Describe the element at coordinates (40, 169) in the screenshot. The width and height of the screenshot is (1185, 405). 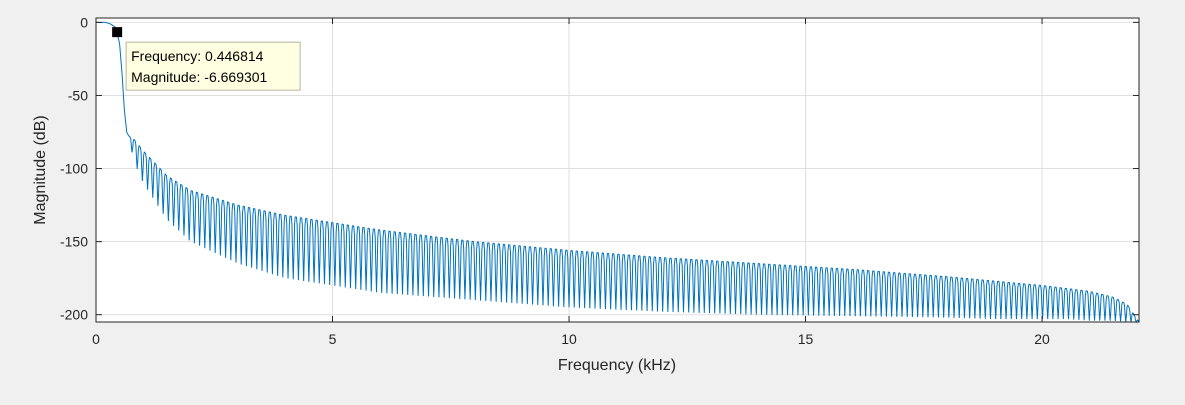
I see `y-axis-label: Magnitude (dB)` at that location.